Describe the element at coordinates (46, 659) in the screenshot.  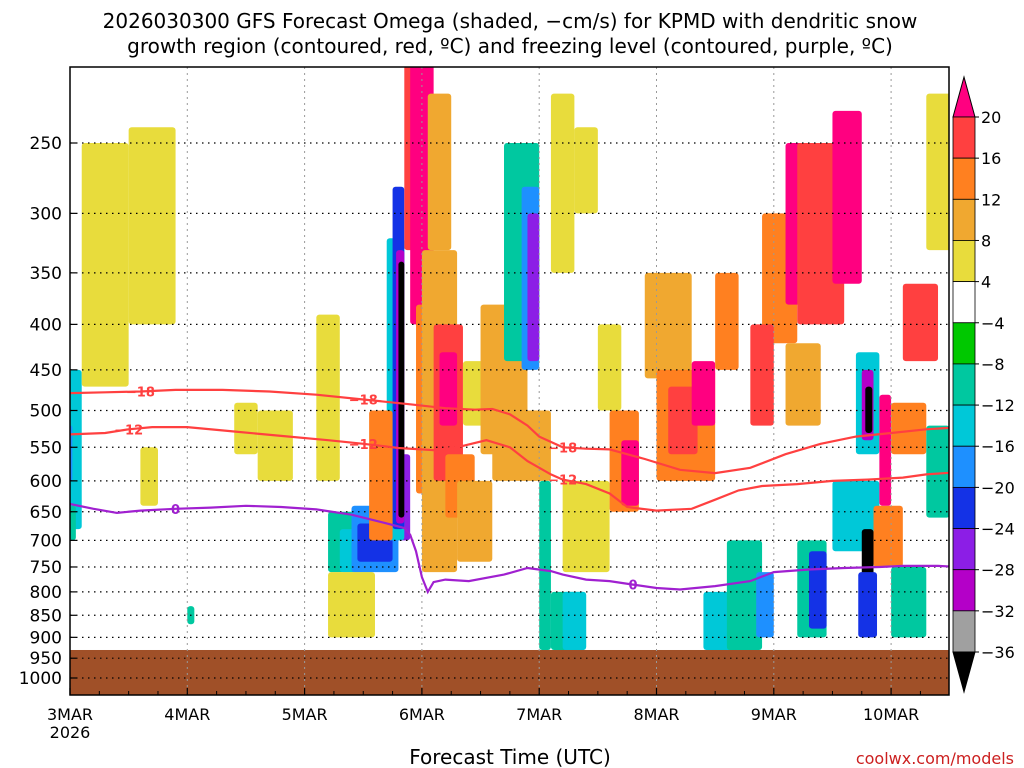
I see `y-tick-label: 950` at that location.